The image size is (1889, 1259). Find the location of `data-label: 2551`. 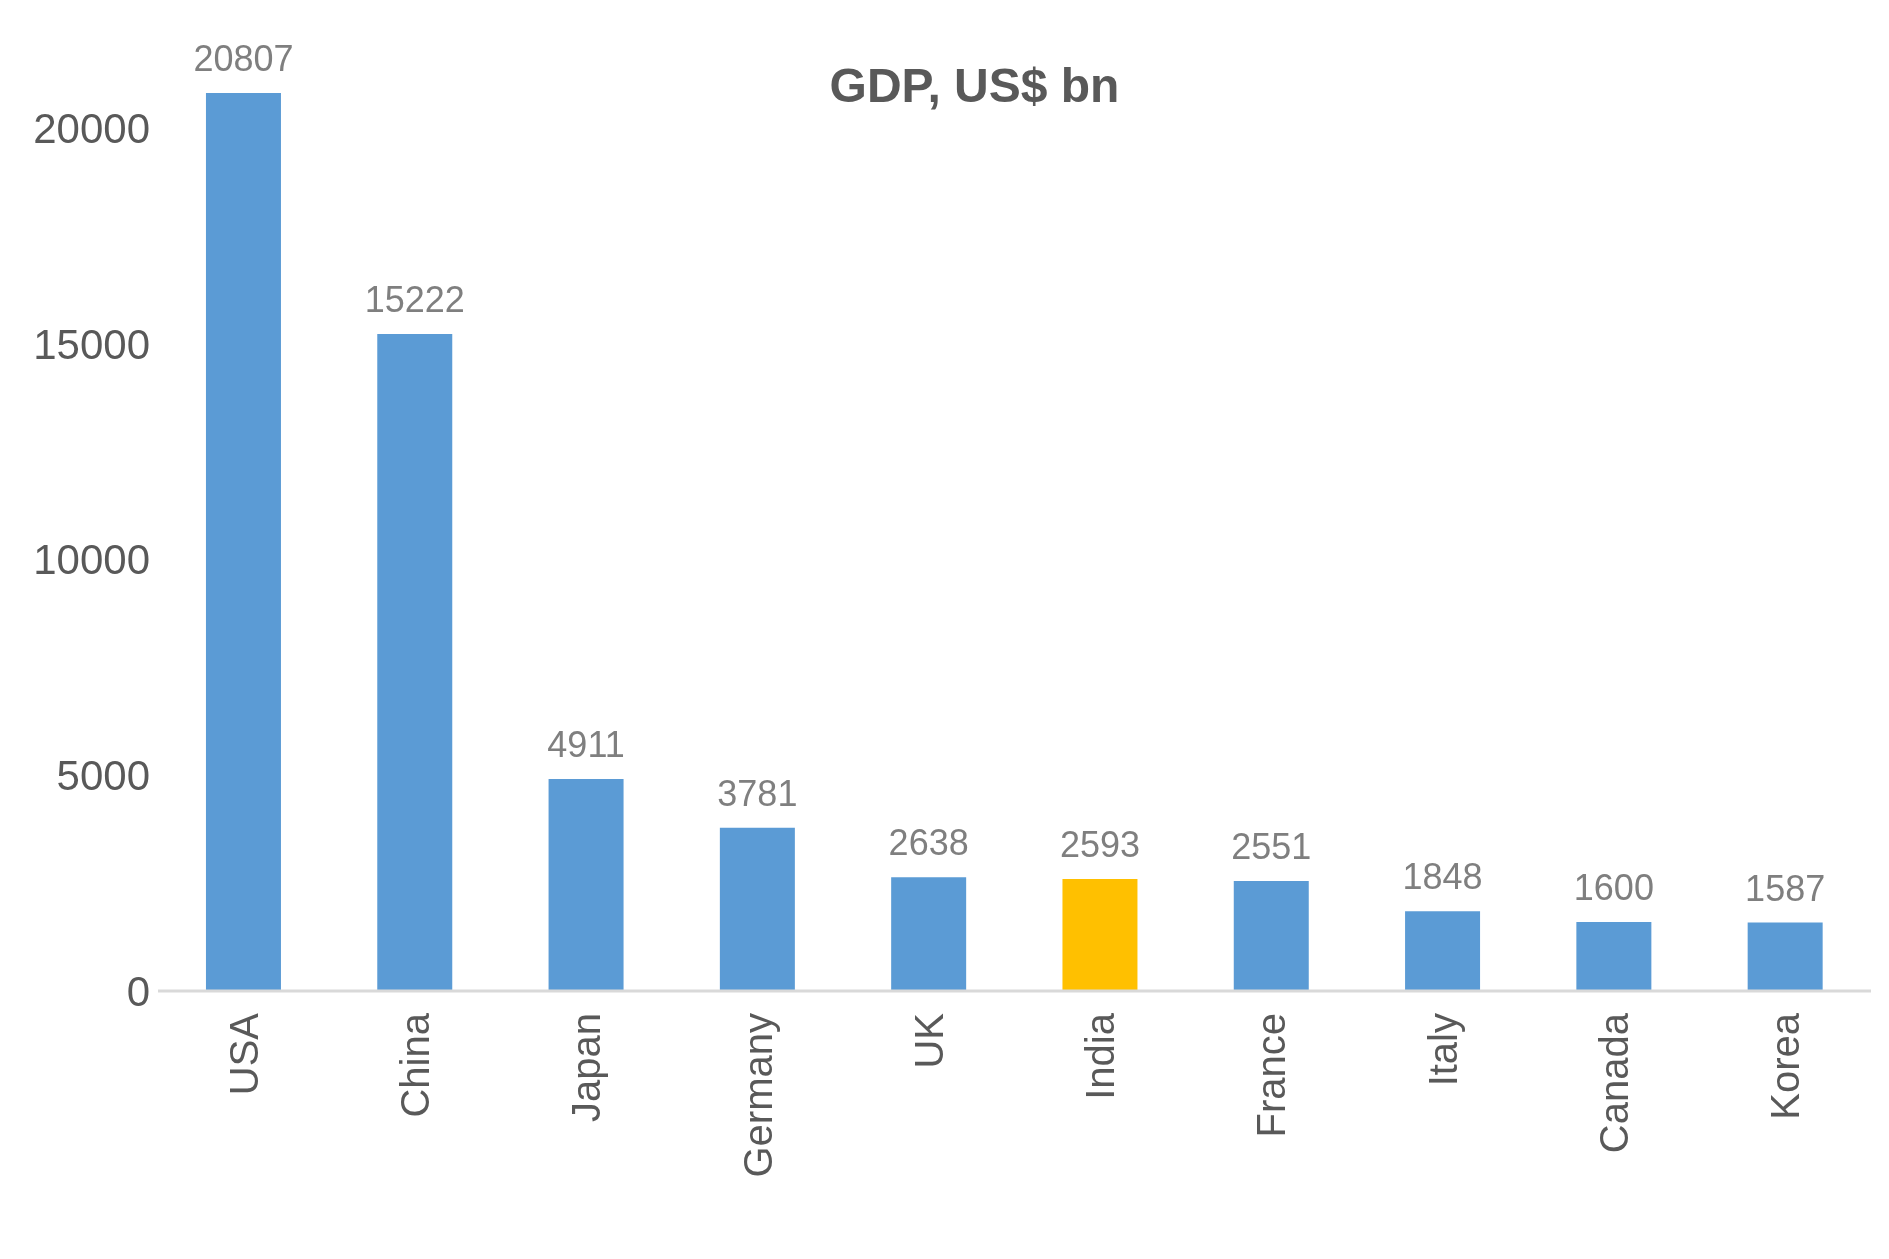

data-label: 2551 is located at coordinates (1271, 846).